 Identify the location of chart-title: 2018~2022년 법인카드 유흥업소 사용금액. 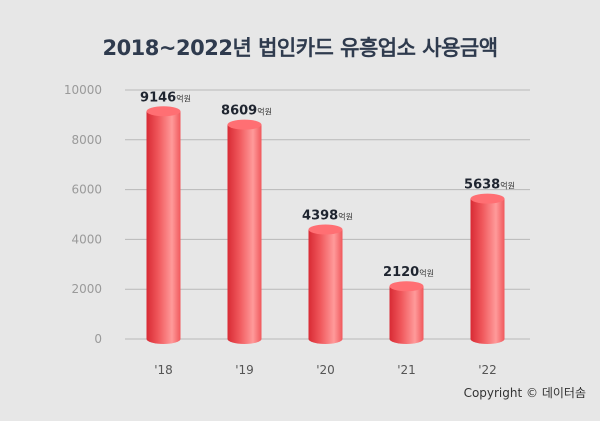
(300, 48).